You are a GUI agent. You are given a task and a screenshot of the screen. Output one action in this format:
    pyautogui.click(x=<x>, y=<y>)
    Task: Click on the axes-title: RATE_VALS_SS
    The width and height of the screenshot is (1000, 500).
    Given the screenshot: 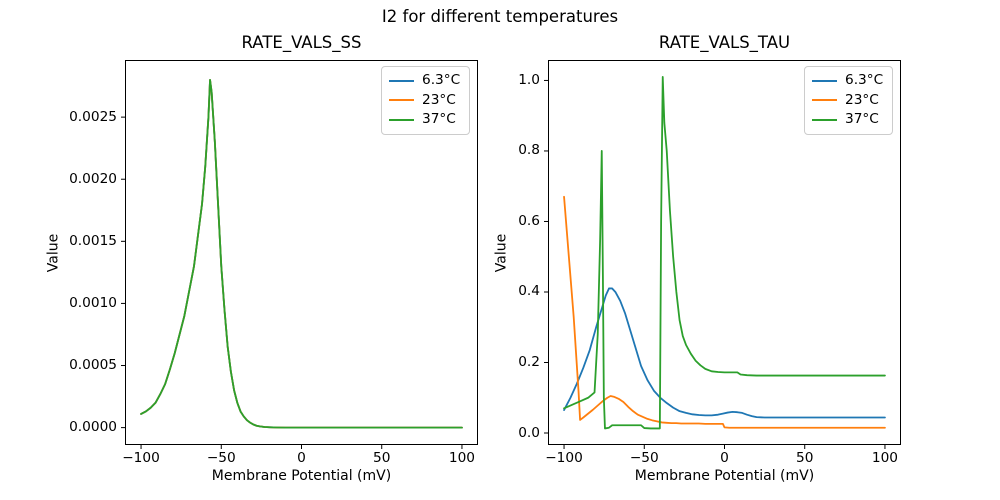 What is the action you would take?
    pyautogui.click(x=301, y=42)
    